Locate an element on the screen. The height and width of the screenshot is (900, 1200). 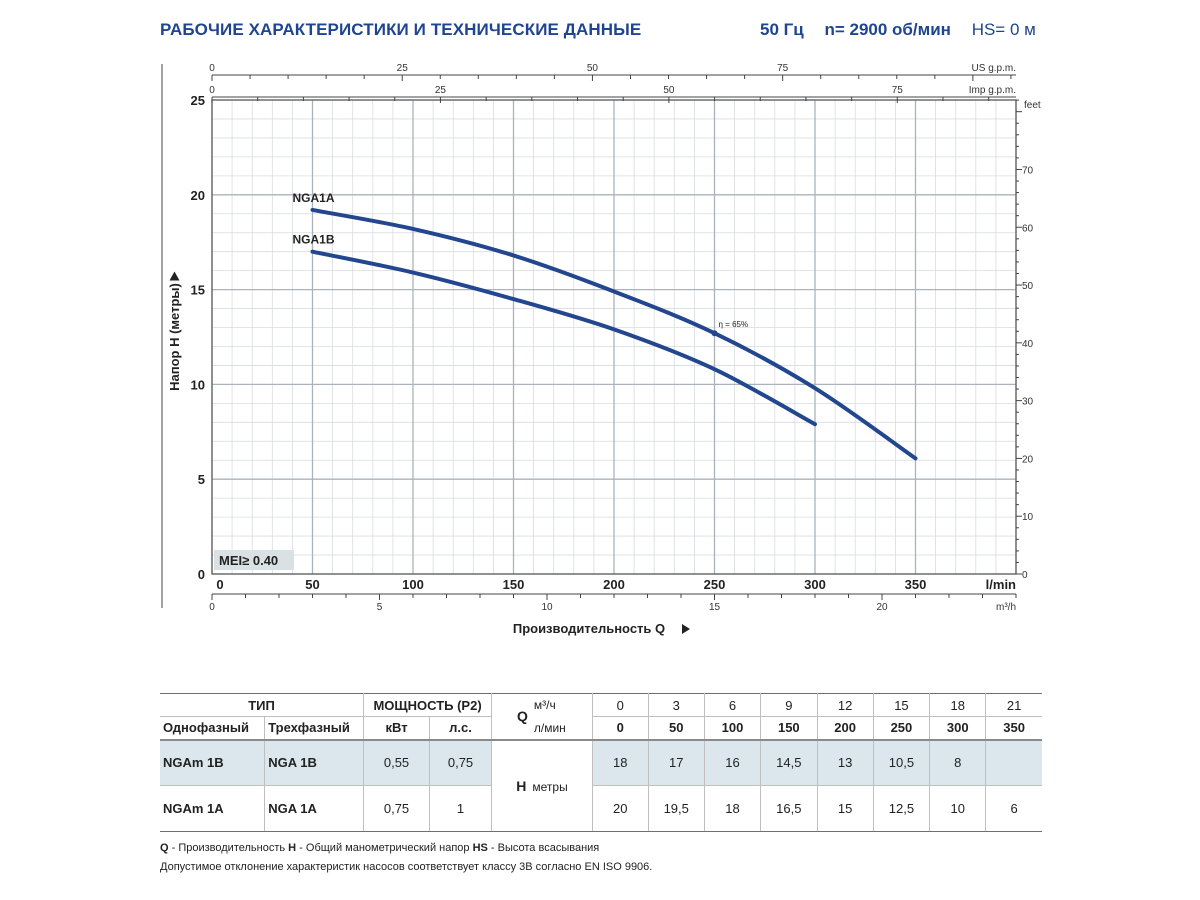
feet-tick-label: 20 is located at coordinates (1028, 459).